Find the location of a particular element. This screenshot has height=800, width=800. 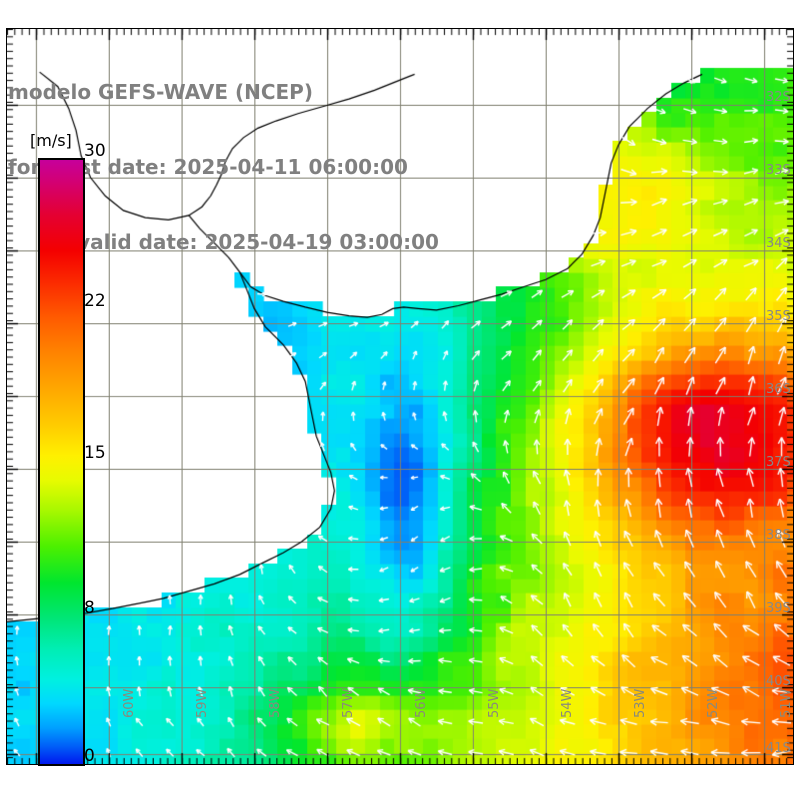

lon-label-58W: 58W is located at coordinates (275, 703).